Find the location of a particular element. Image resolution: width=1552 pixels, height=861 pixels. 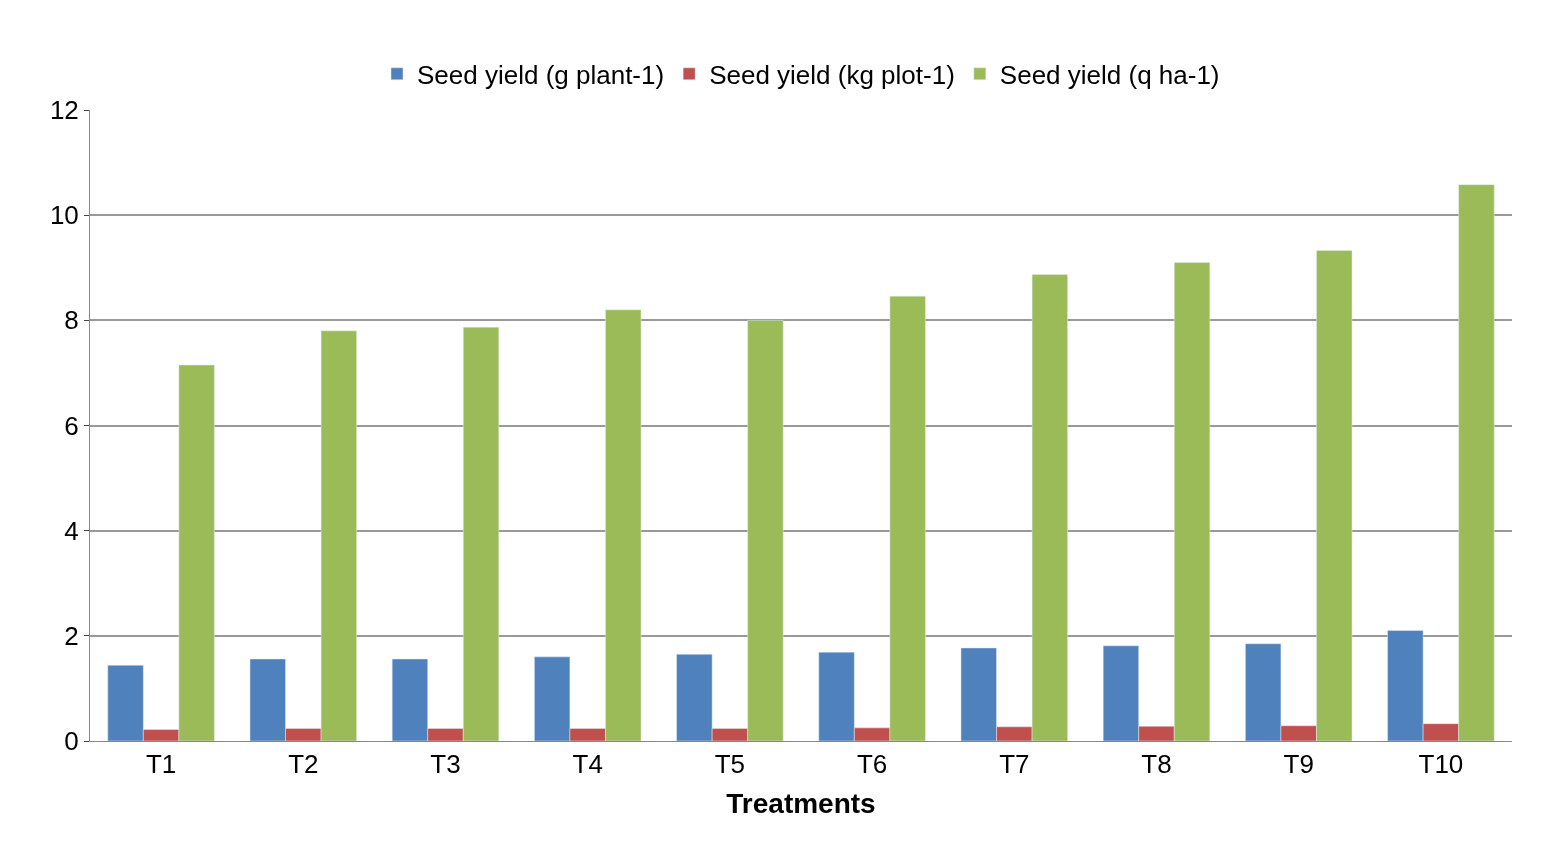

y-tick-label: 0 is located at coordinates (71, 741).